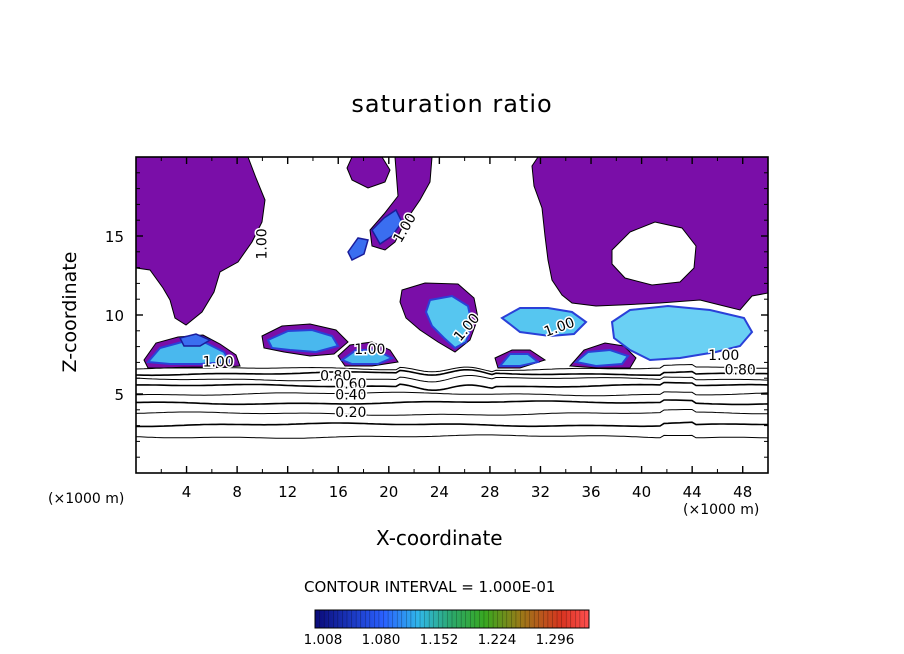  I want to click on colorbar, so click(452, 619).